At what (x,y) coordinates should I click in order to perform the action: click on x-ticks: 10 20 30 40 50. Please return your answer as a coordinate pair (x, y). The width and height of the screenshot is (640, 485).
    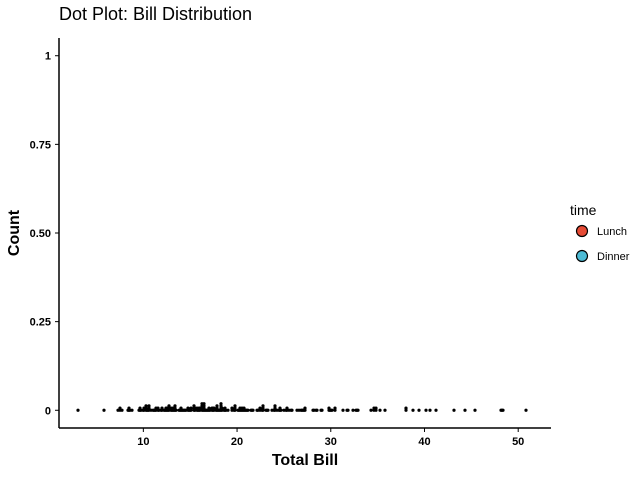
    Looking at the image, I should click on (330, 438).